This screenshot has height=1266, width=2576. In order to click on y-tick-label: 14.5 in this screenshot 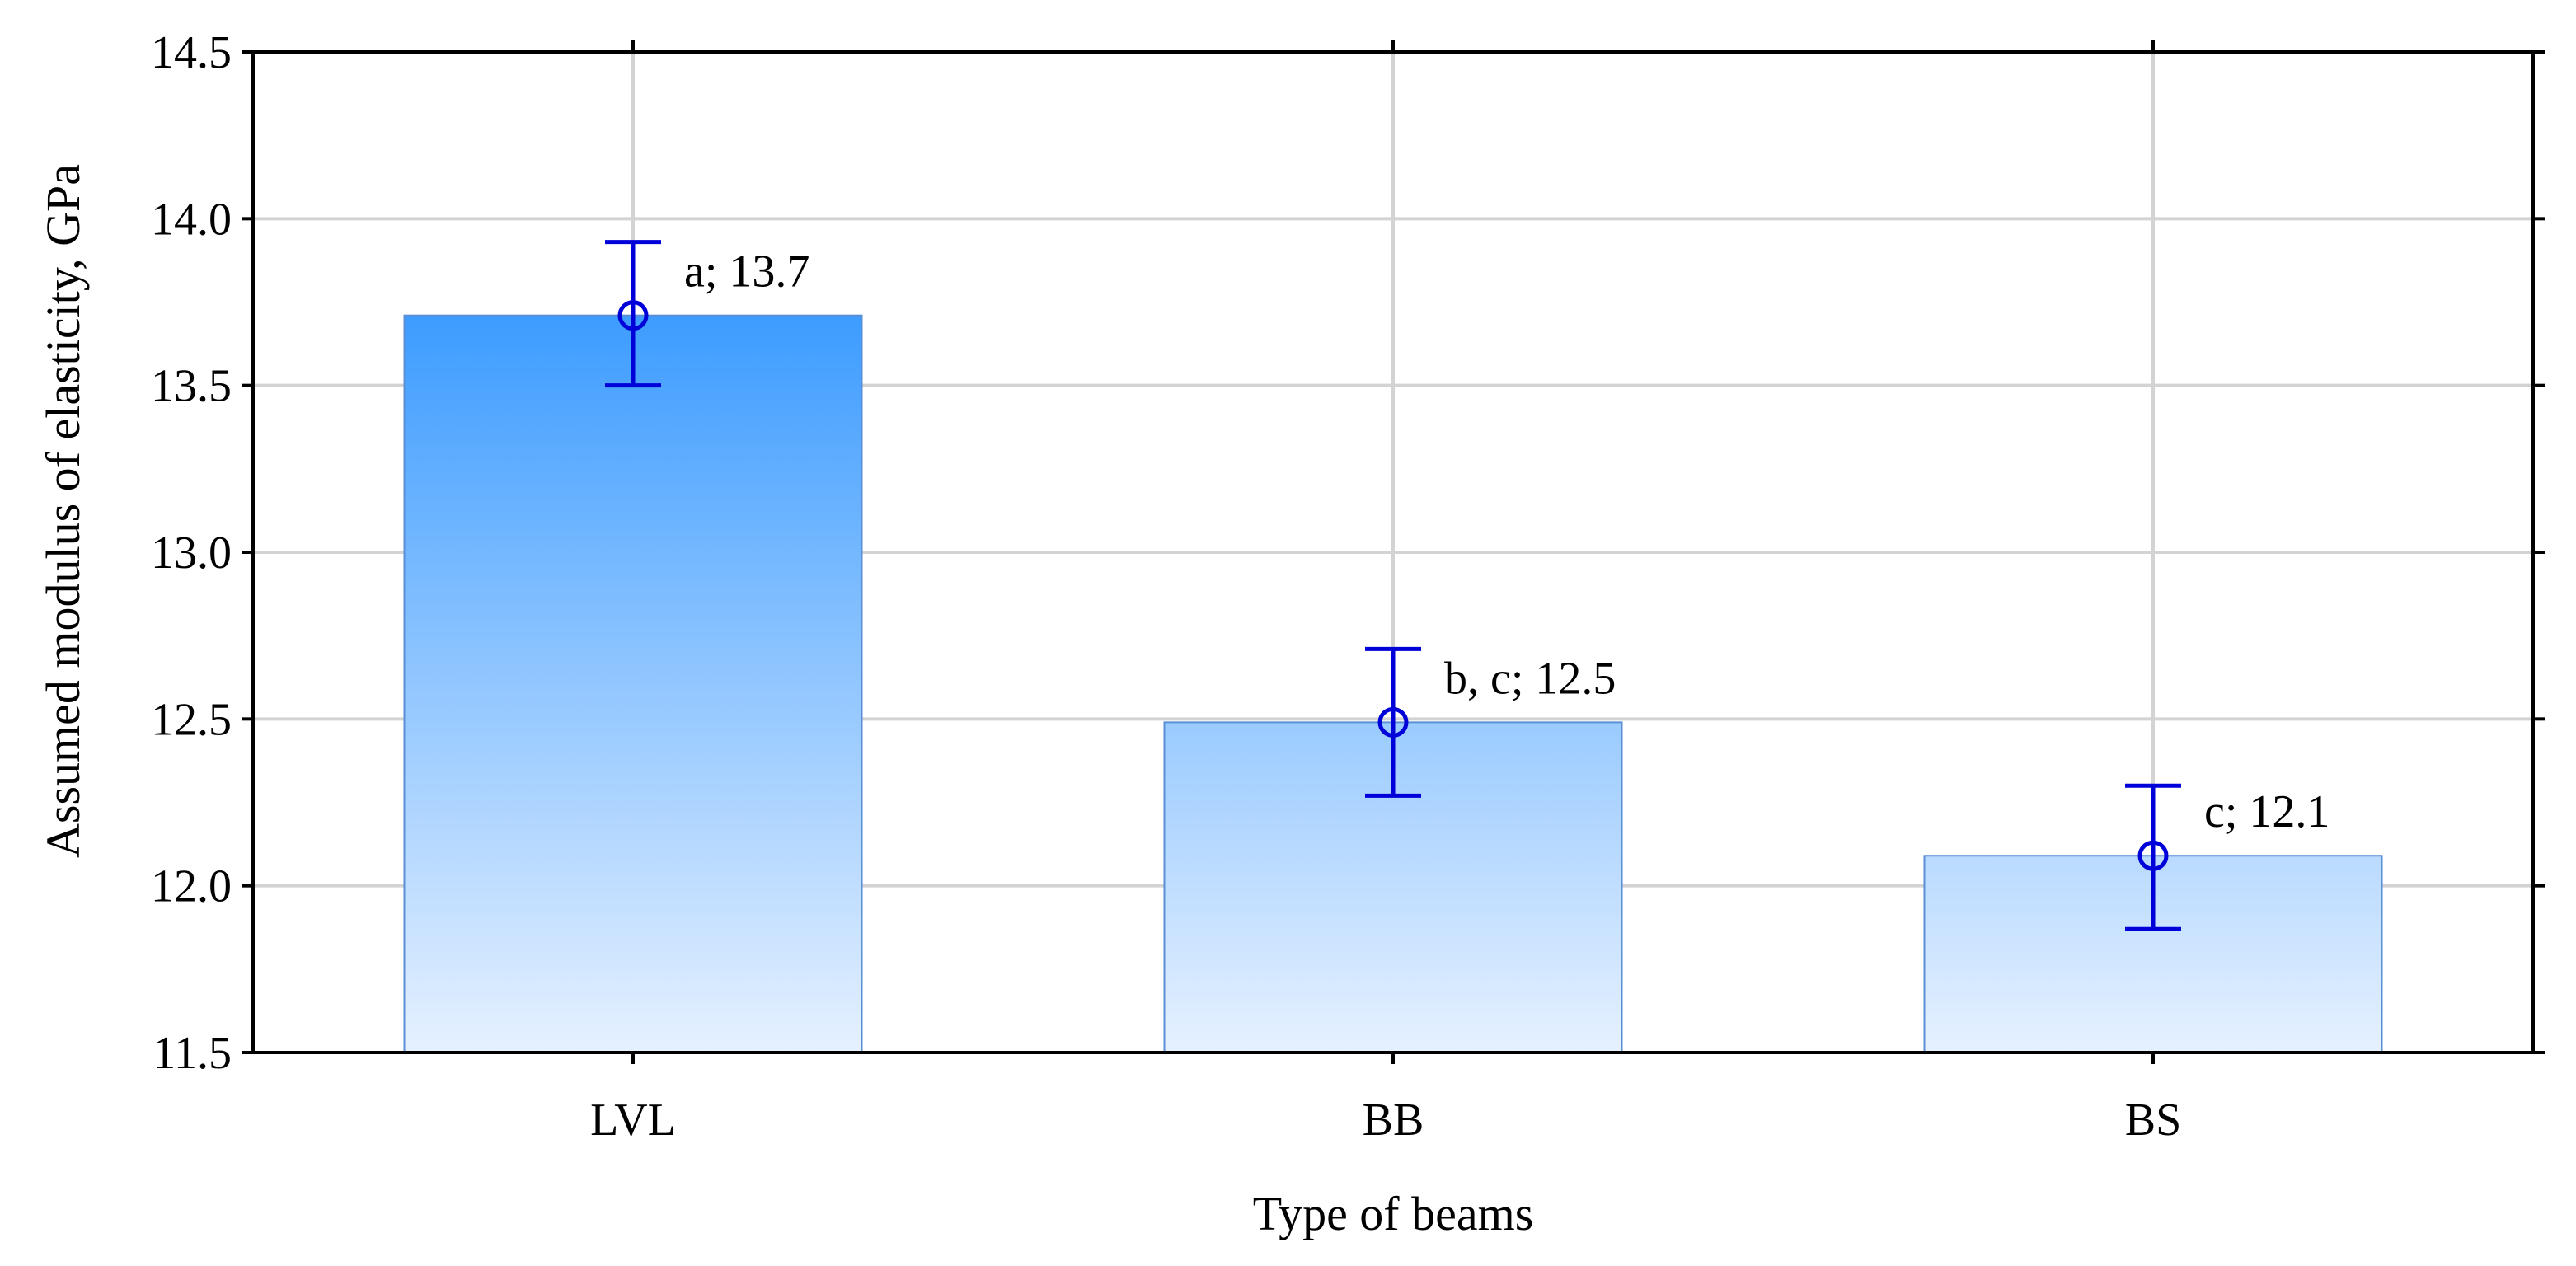, I will do `click(192, 52)`.